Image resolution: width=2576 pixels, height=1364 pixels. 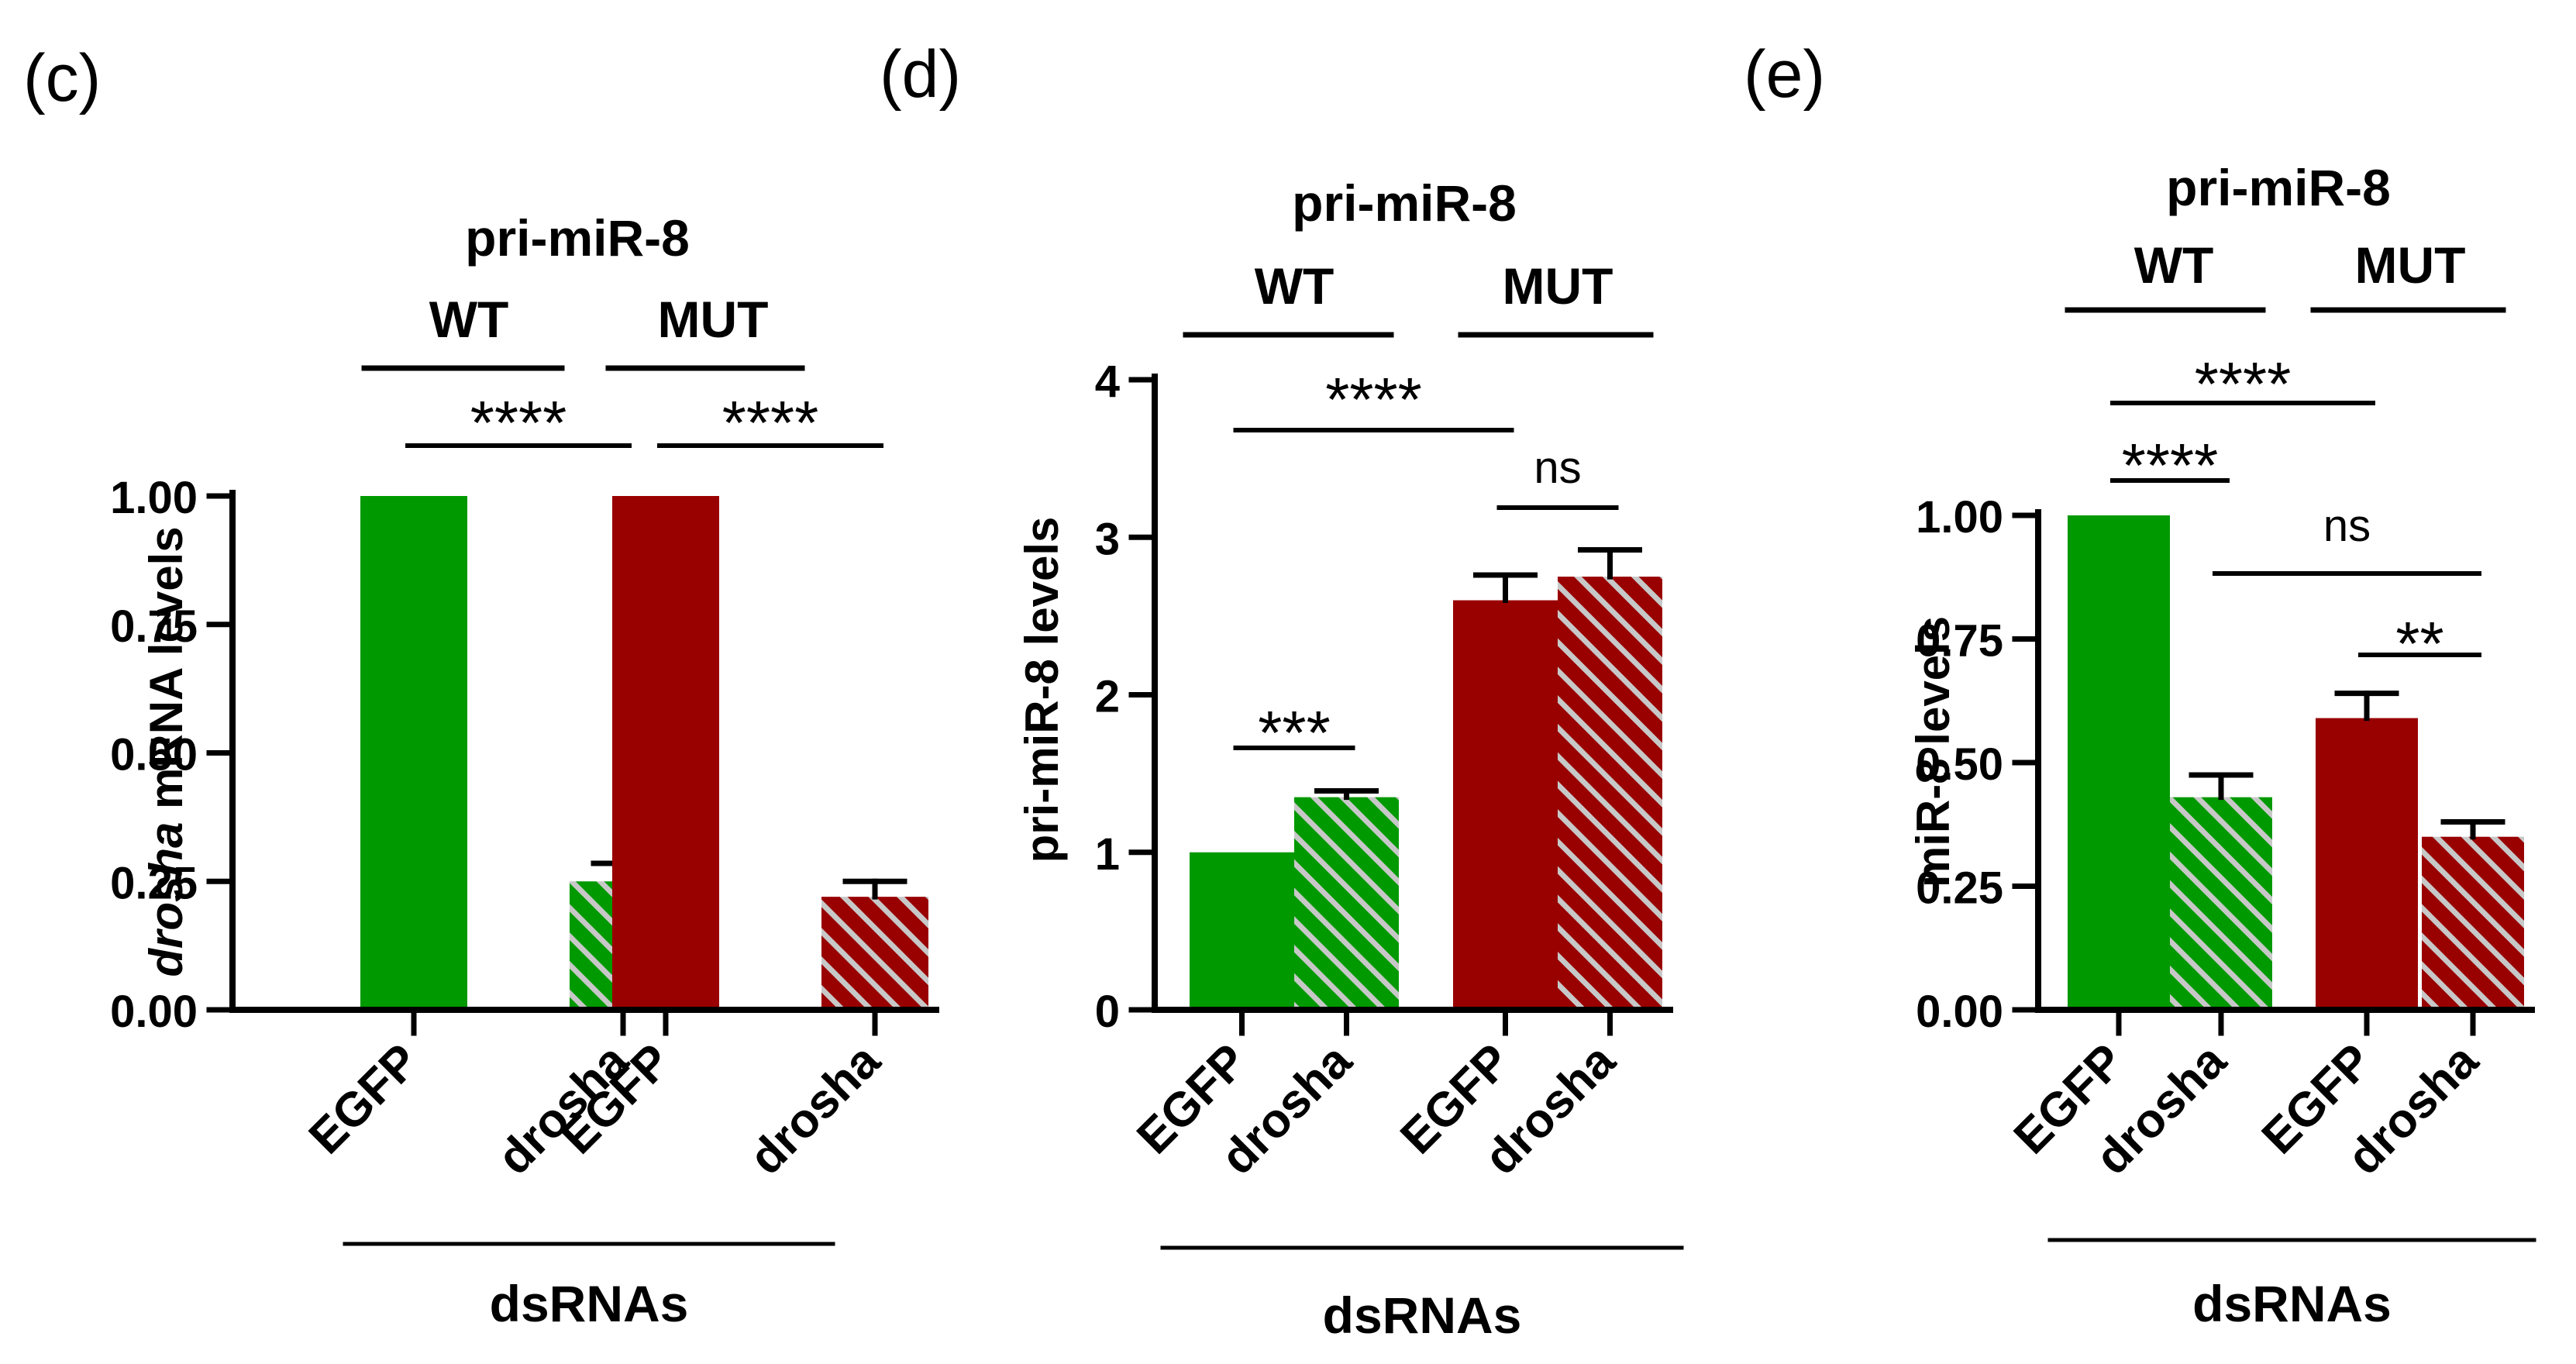 I want to click on y-axis-label: pri-miR-8 levels, so click(x=1042, y=690).